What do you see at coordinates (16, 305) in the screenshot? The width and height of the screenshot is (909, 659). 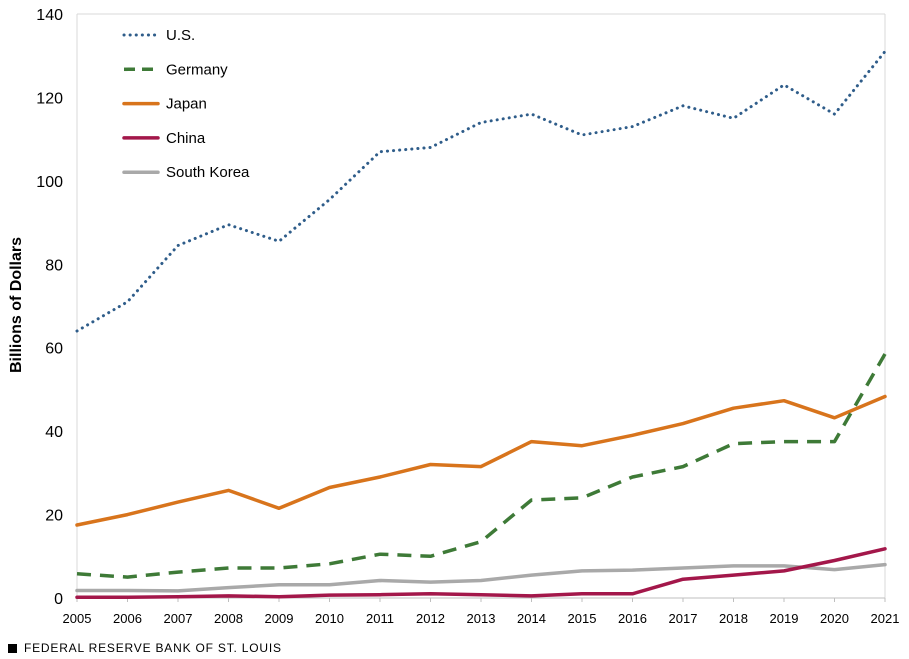 I see `y-axis-label: Billions of Dollars` at bounding box center [16, 305].